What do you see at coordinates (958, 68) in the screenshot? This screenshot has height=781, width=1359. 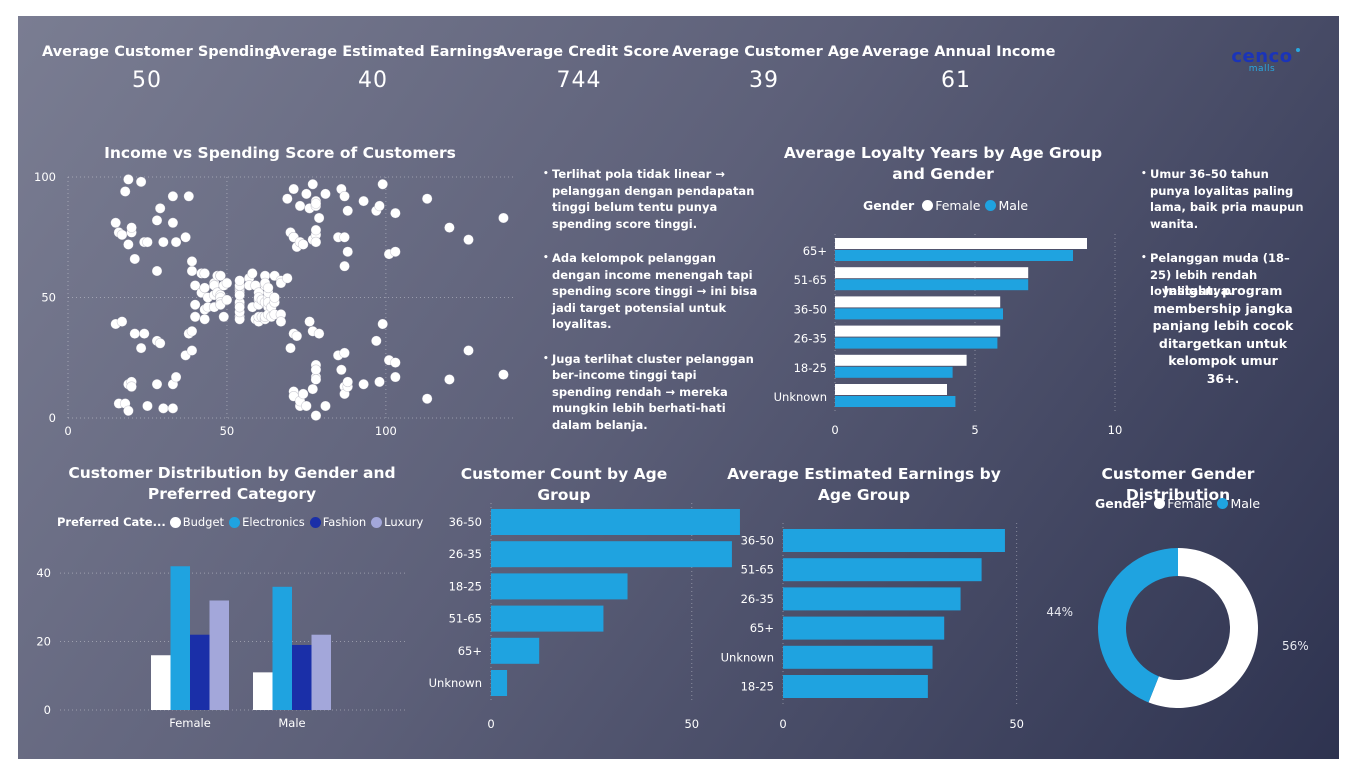 I see `kpi-avg-income: Average Annual Income 61` at bounding box center [958, 68].